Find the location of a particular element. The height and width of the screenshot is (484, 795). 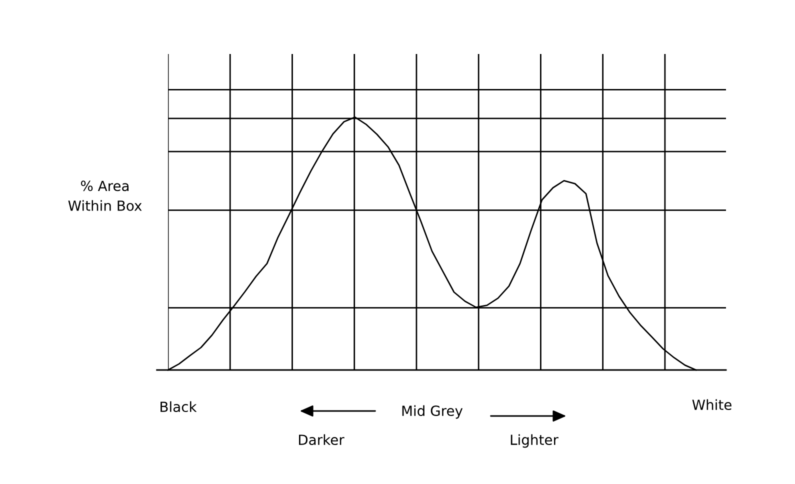

text: Lighter is located at coordinates (534, 441).